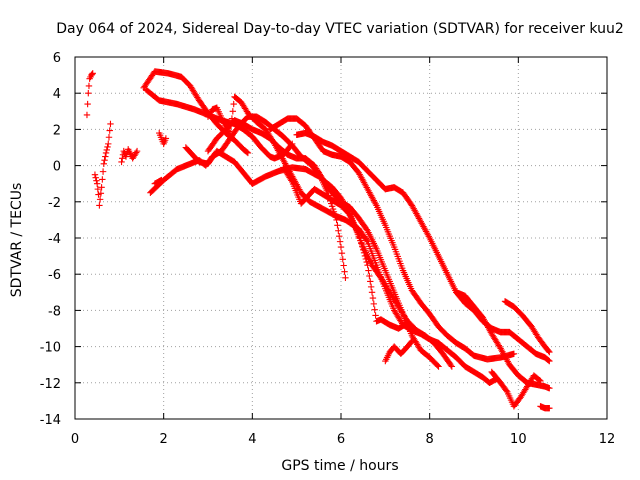  Describe the element at coordinates (341, 439) in the screenshot. I see `x-tick-label: 6` at that location.